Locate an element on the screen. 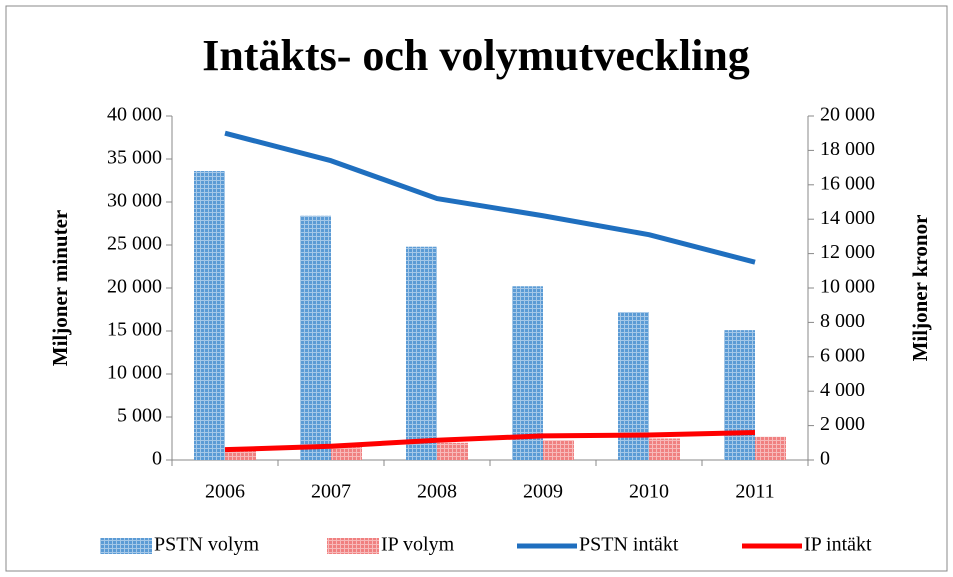 The image size is (953, 577). y2-tick-label: 10 000 is located at coordinates (847, 287).